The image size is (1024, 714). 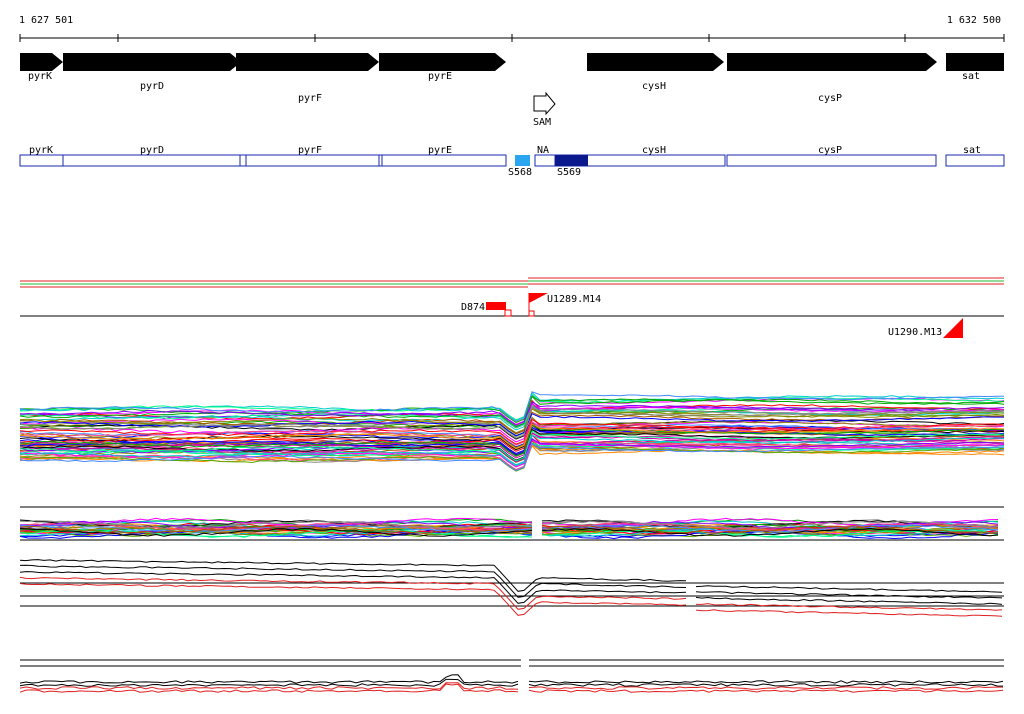 What do you see at coordinates (40, 76) in the screenshot?
I see `gene-label-pyrk: pyrK` at bounding box center [40, 76].